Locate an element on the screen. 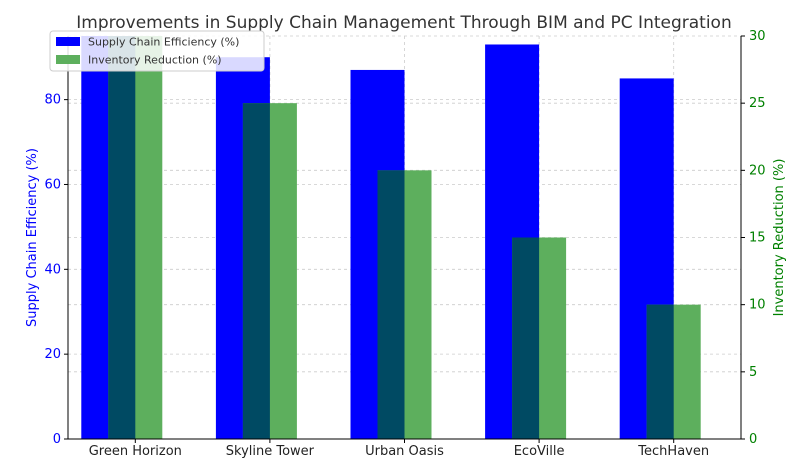 The image size is (793, 471). legend-box is located at coordinates (157, 51).